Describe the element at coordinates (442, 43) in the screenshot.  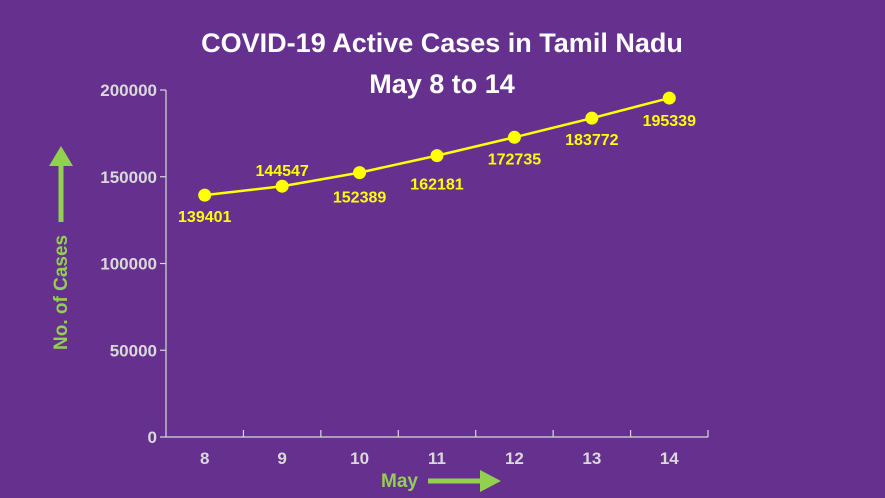
I see `chart-title: COVID-19 Active Cases in Tamil Nadu` at that location.